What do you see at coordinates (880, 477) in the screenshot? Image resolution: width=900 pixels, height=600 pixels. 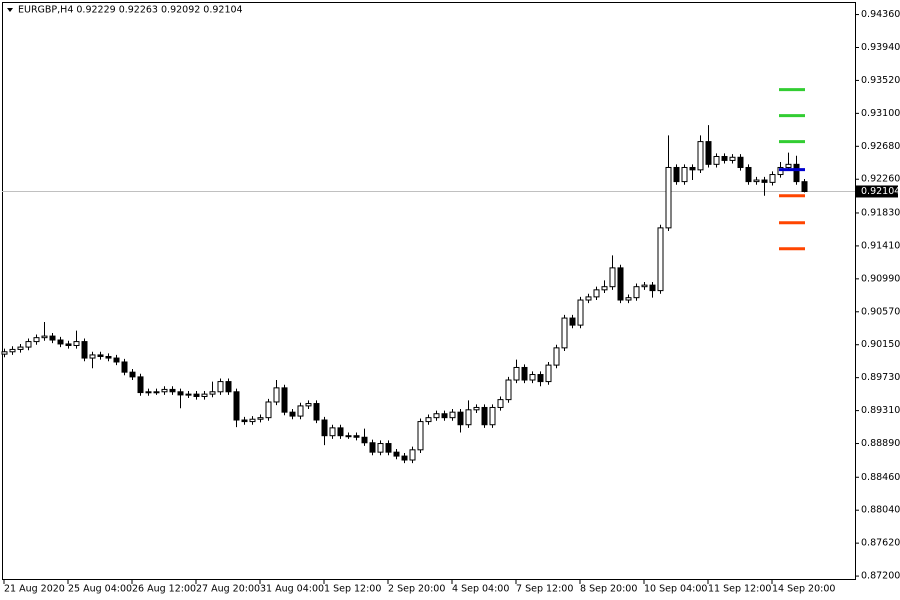 I see `y-tick-label: 0.88460` at bounding box center [880, 477].